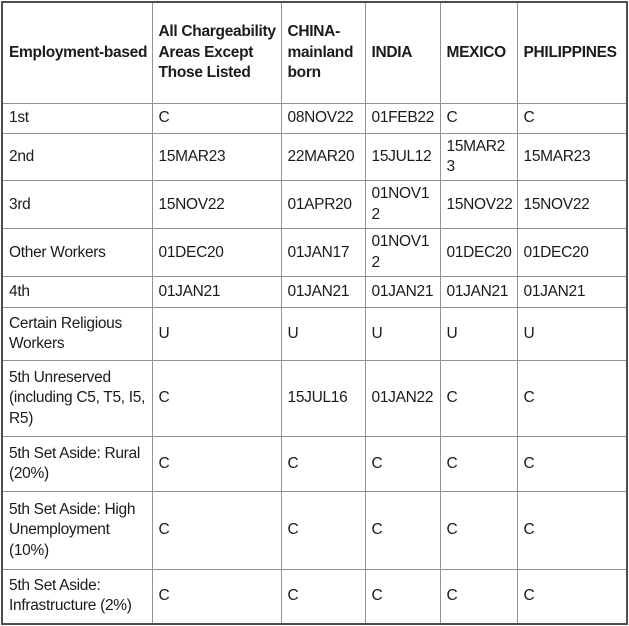 The width and height of the screenshot is (629, 626). I want to click on row-category: 2nd, so click(77, 157).